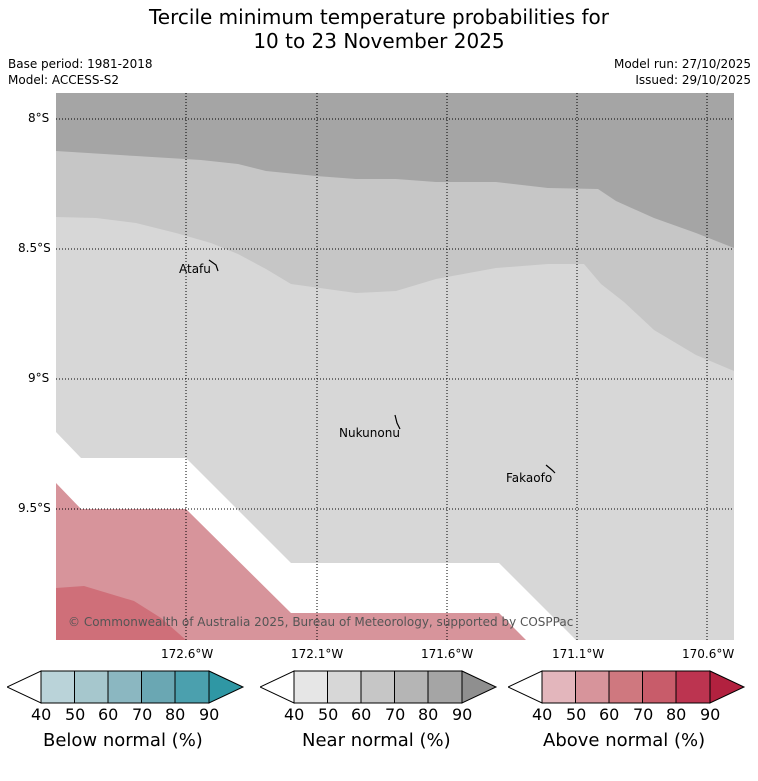 This screenshot has width=758, height=781. I want to click on colorbar-near-tick-70: 70, so click(395, 714).